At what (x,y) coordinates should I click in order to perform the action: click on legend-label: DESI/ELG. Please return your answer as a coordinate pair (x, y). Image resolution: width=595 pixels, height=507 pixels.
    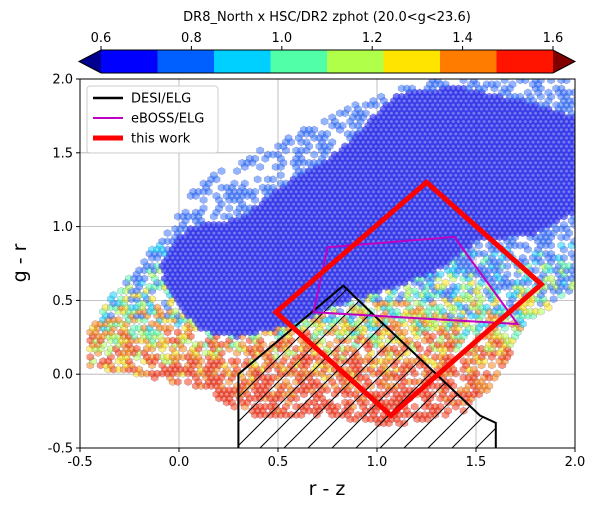
    Looking at the image, I should click on (161, 99).